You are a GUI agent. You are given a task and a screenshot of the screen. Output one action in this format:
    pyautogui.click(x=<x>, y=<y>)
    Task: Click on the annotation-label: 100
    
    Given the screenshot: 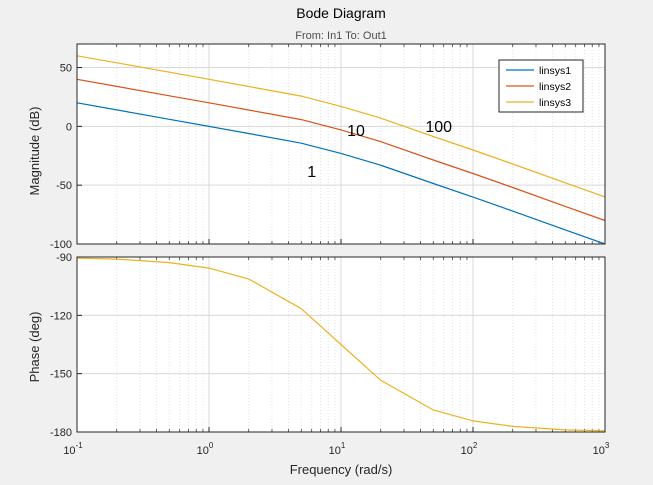 What is the action you would take?
    pyautogui.click(x=438, y=127)
    